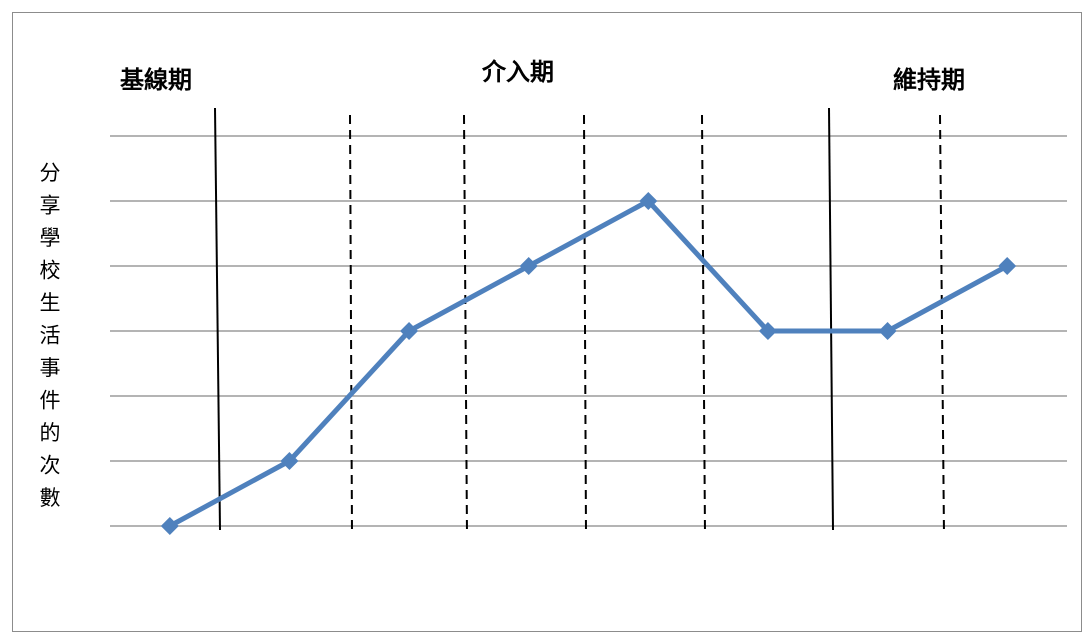 This screenshot has height=632, width=1084. What do you see at coordinates (156, 80) in the screenshot?
I see `phase-title-baseline: 基線期` at bounding box center [156, 80].